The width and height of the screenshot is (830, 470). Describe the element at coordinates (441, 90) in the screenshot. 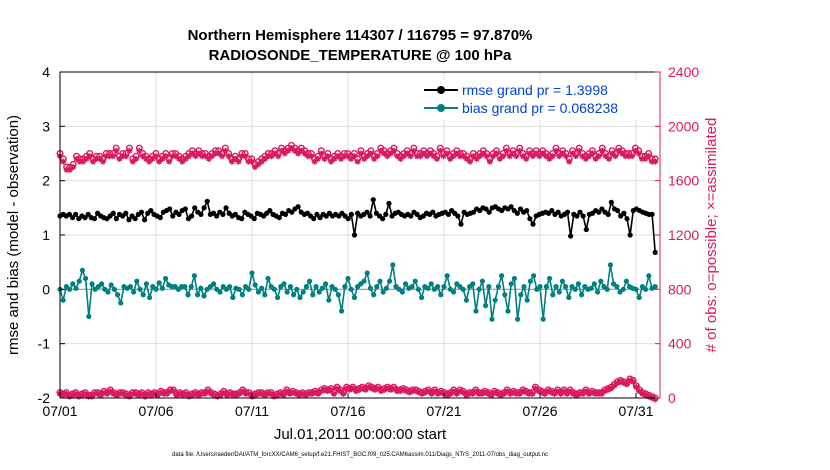

I see `legend-rmse-marker` at that location.